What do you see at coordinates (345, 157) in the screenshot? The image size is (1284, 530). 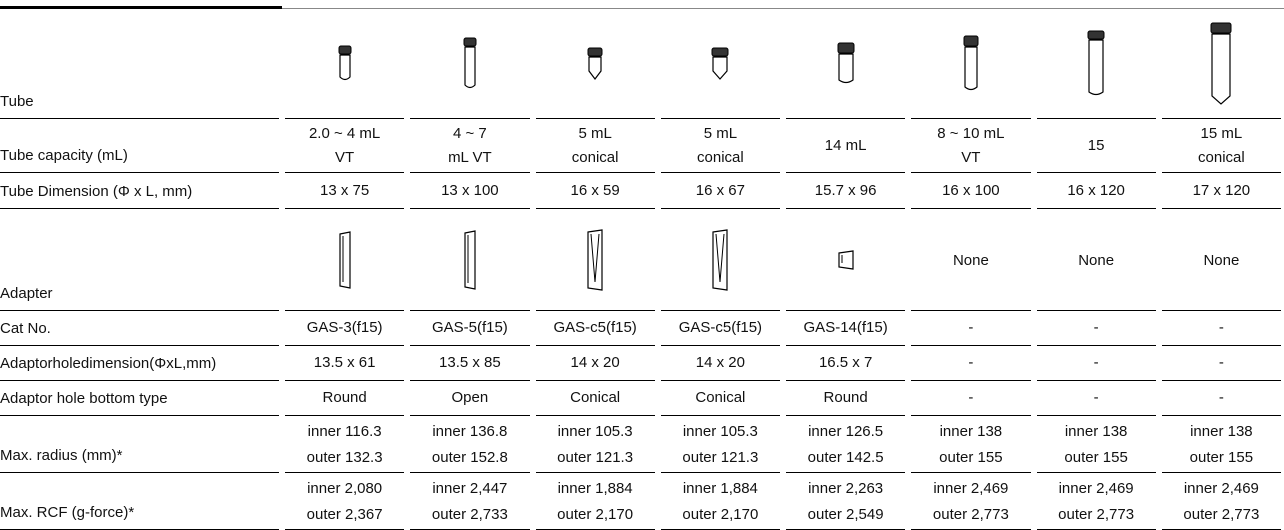 I see `cell-text: VT` at bounding box center [345, 157].